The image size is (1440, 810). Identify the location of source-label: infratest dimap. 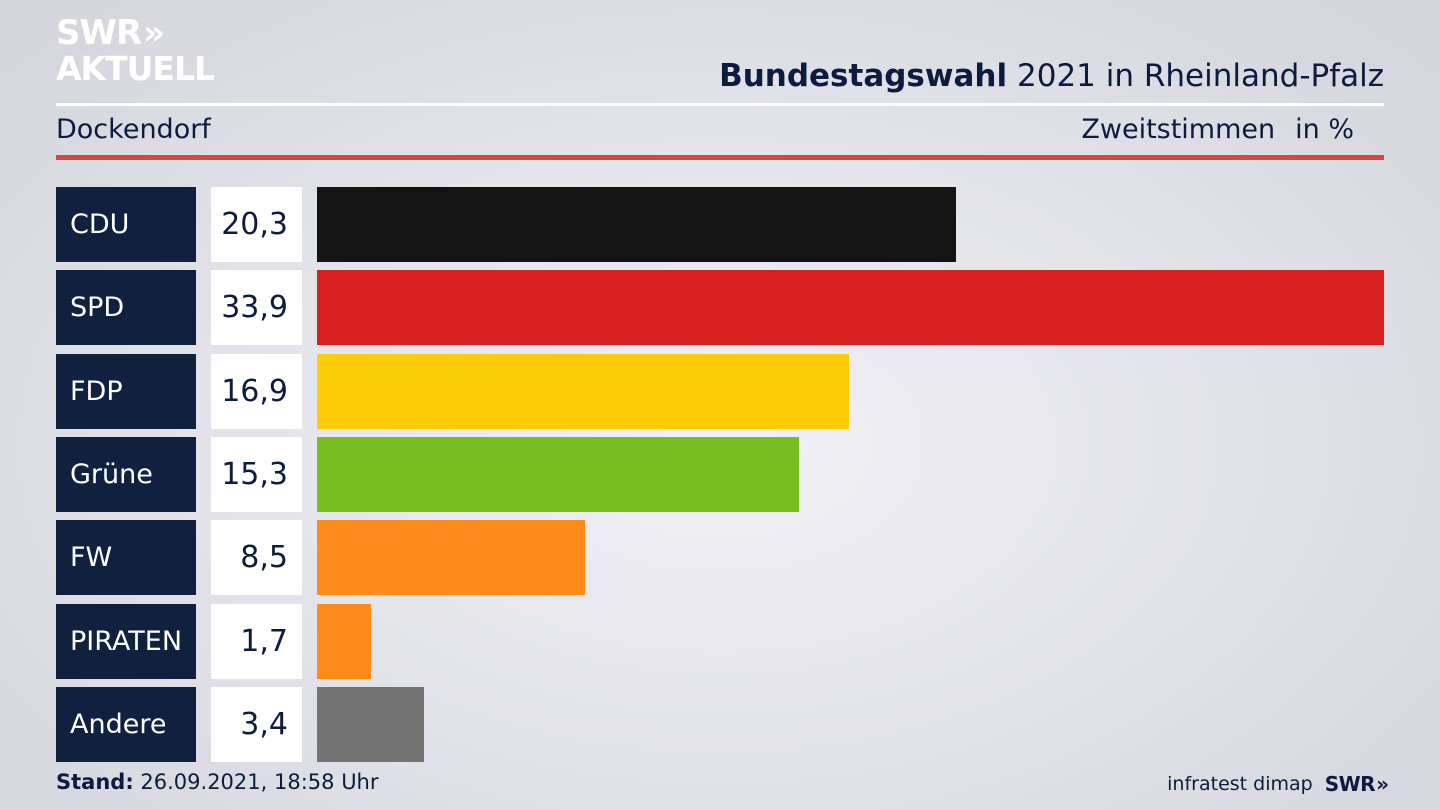
(1240, 784).